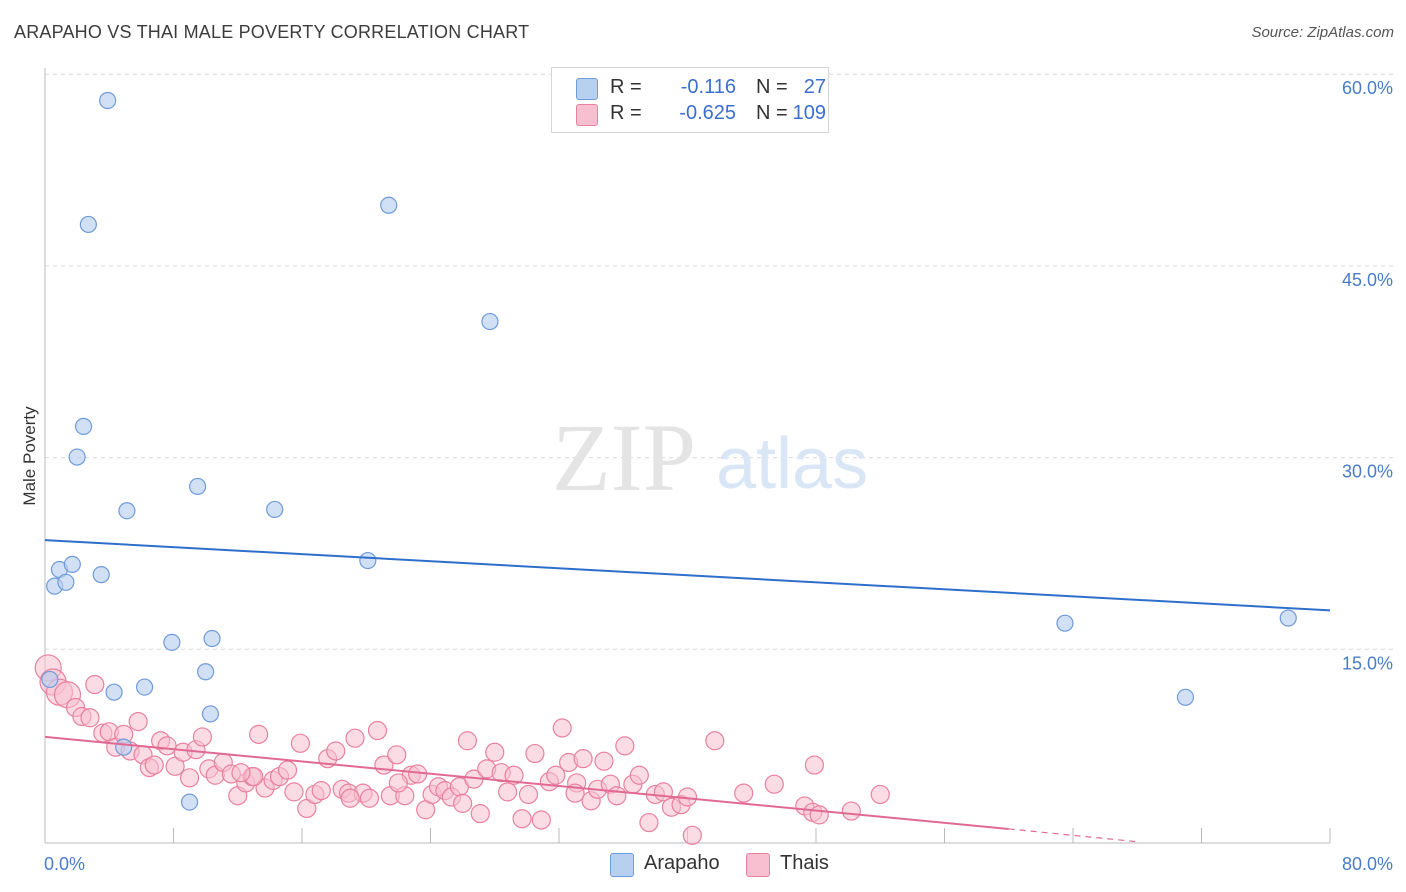 This screenshot has height=892, width=1406. What do you see at coordinates (1322, 32) in the screenshot?
I see `source-credit: Source: ZipAtlas.com` at bounding box center [1322, 32].